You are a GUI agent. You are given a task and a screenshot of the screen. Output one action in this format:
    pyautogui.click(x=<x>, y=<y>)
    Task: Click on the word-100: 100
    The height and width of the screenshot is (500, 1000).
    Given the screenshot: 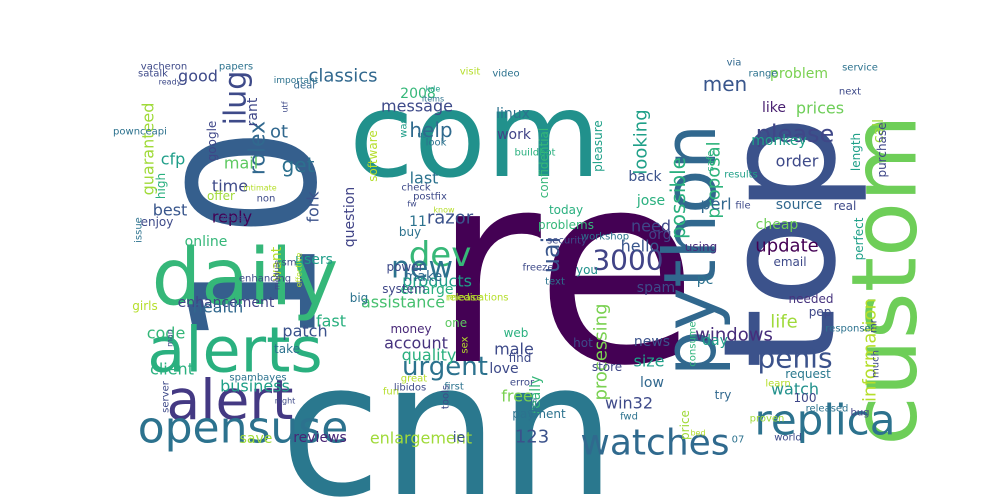 What is the action you would take?
    pyautogui.click(x=805, y=398)
    